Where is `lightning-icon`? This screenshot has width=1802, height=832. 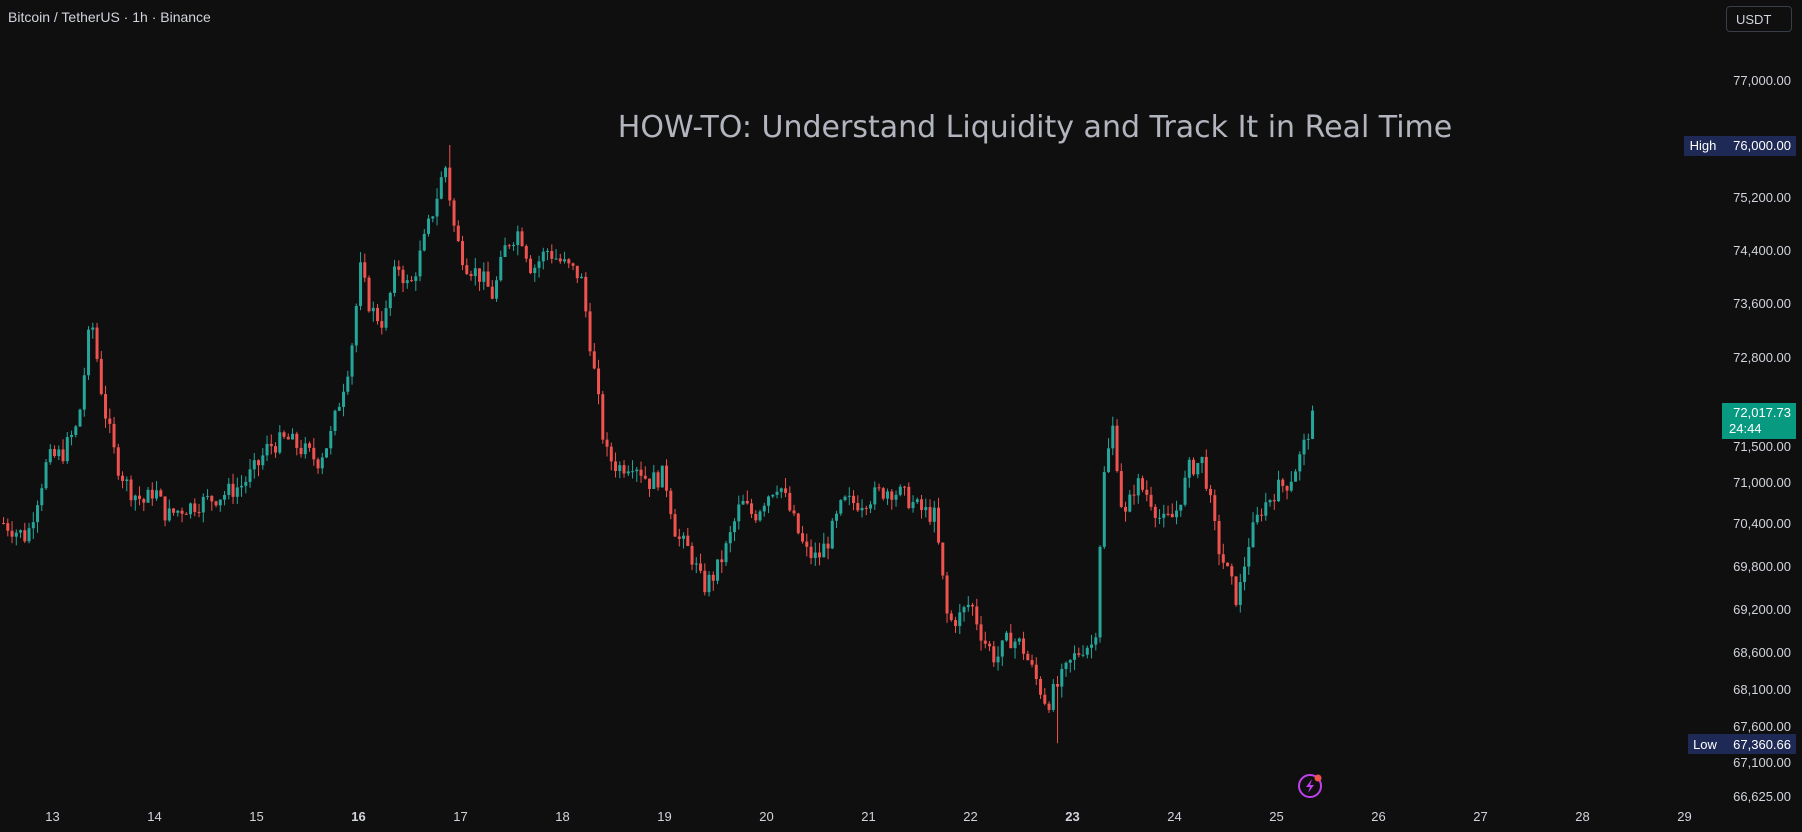 lightning-icon is located at coordinates (1310, 786).